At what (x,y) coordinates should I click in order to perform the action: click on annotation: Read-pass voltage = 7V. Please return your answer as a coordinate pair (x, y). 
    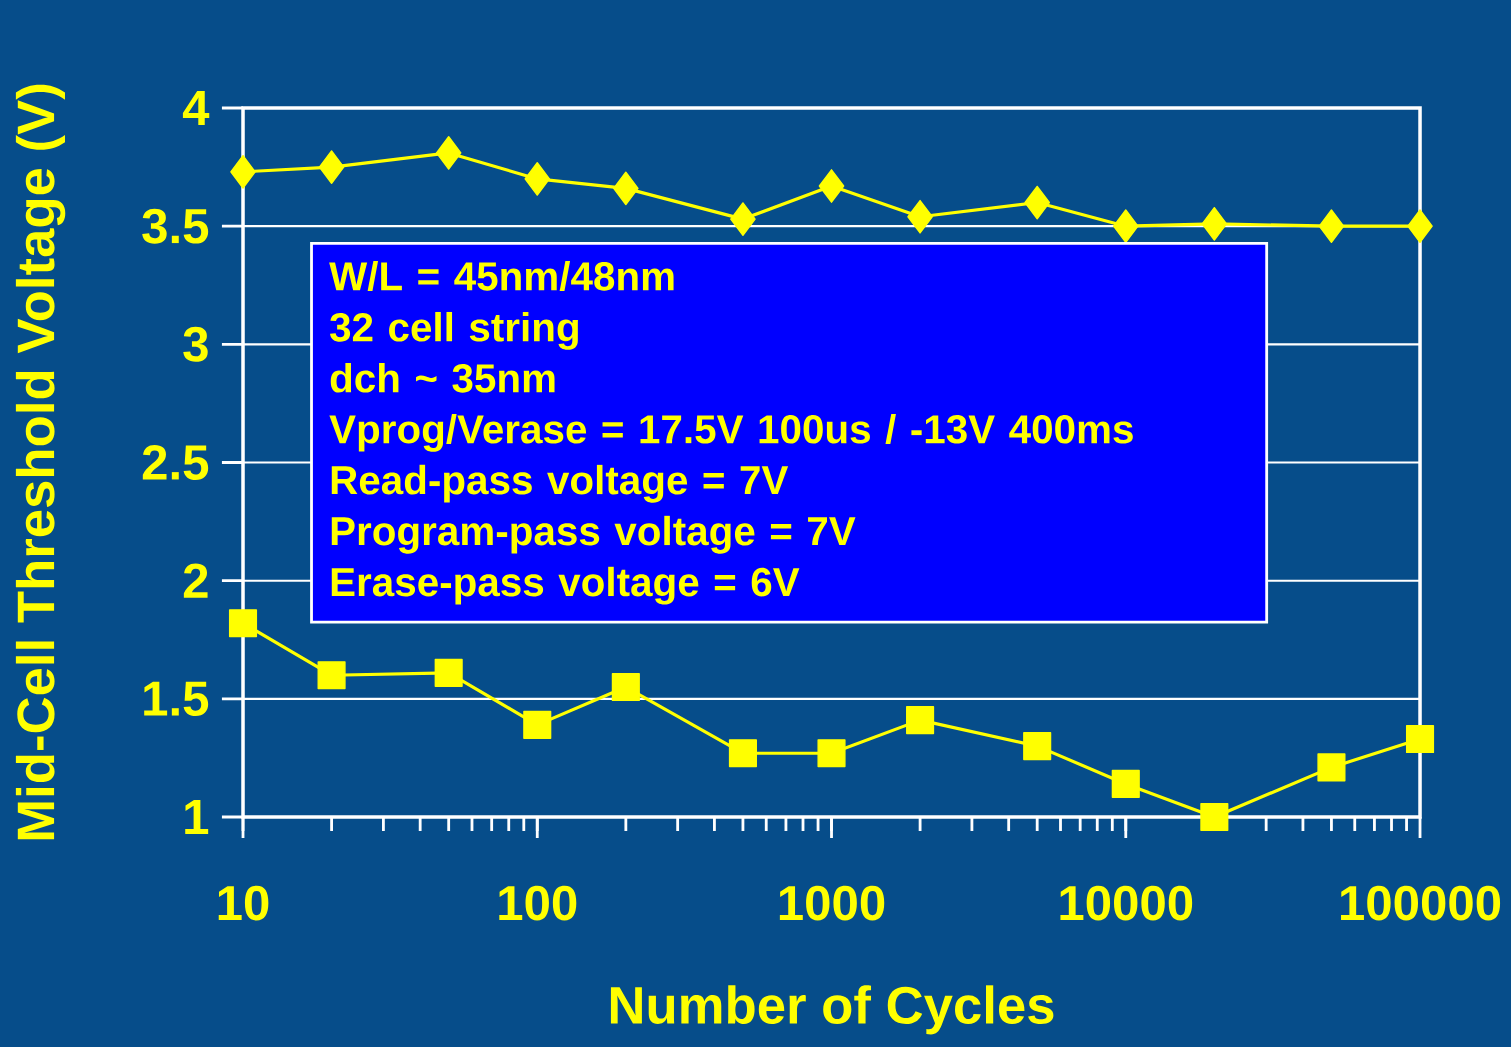
    Looking at the image, I should click on (560, 483).